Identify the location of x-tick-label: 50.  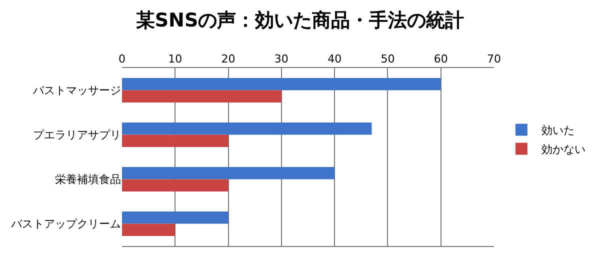
(387, 59).